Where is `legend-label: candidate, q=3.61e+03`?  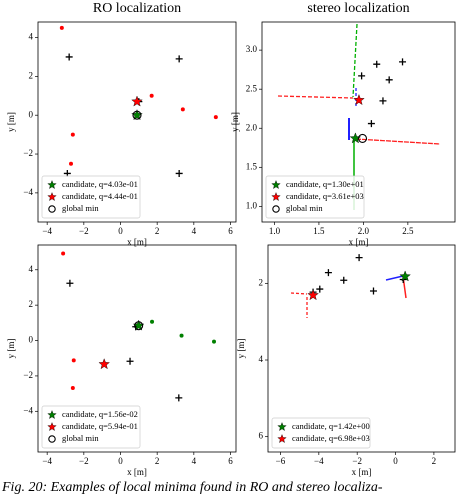 legend-label: candidate, q=3.61e+03 is located at coordinates (325, 196).